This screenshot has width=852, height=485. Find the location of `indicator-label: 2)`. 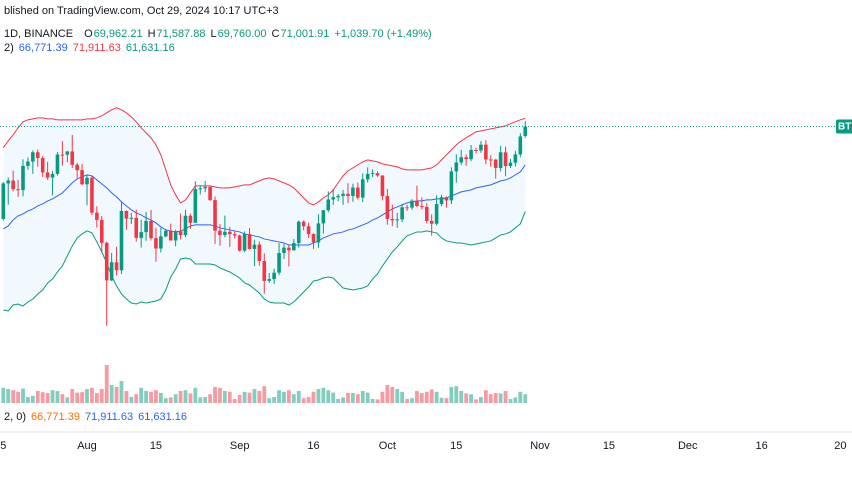

indicator-label: 2) is located at coordinates (9, 48).